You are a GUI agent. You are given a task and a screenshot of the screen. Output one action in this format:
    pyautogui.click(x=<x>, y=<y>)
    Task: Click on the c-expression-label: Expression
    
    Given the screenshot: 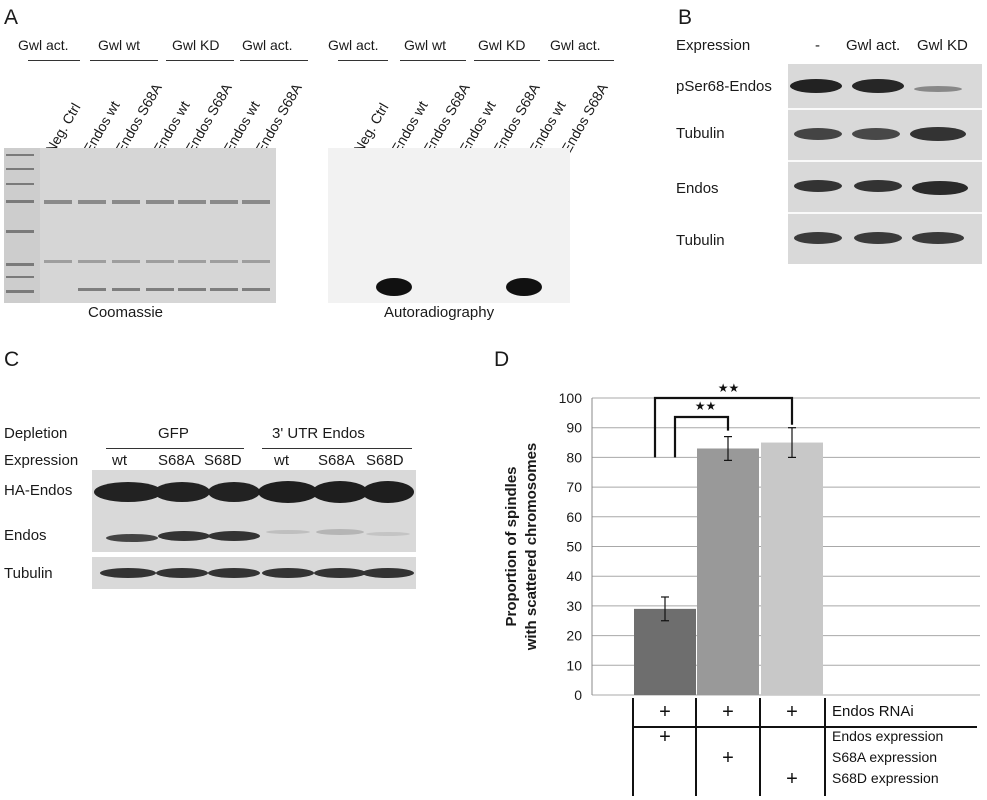 What is the action you would take?
    pyautogui.click(x=41, y=460)
    